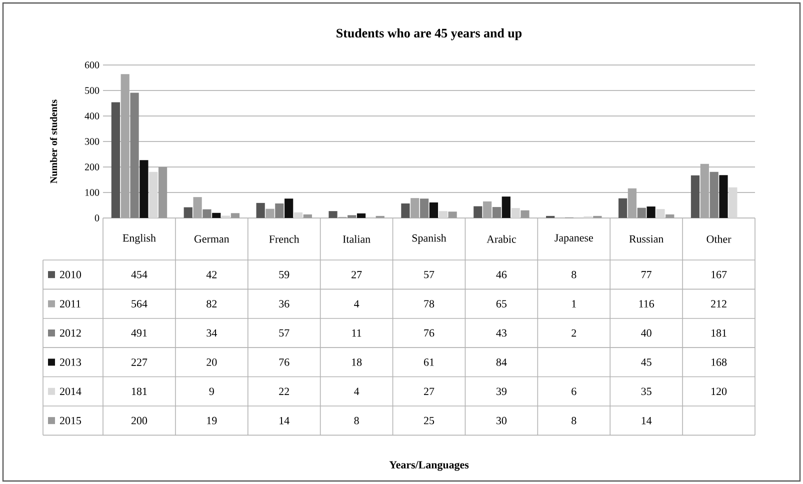 This screenshot has height=484, width=803. Describe the element at coordinates (501, 274) in the screenshot. I see `data-label: 46` at that location.